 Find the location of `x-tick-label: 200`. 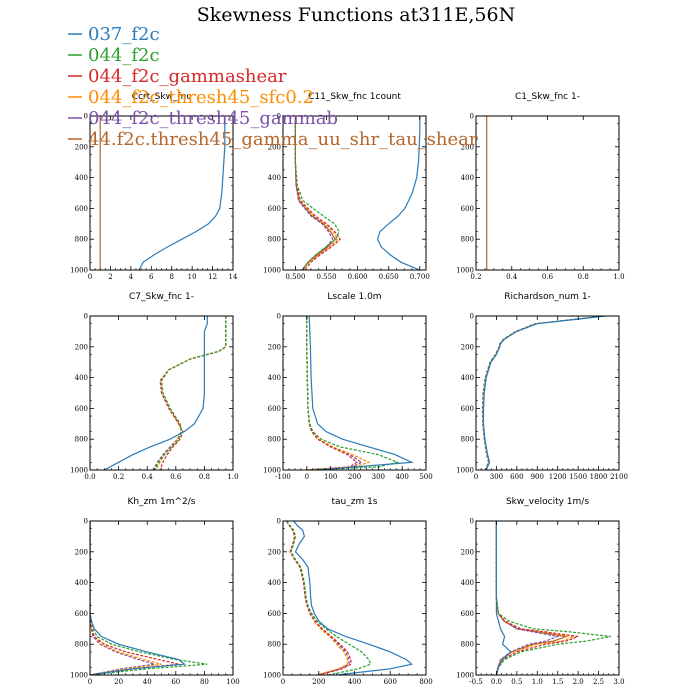

x-tick-label: 200 is located at coordinates (318, 682).